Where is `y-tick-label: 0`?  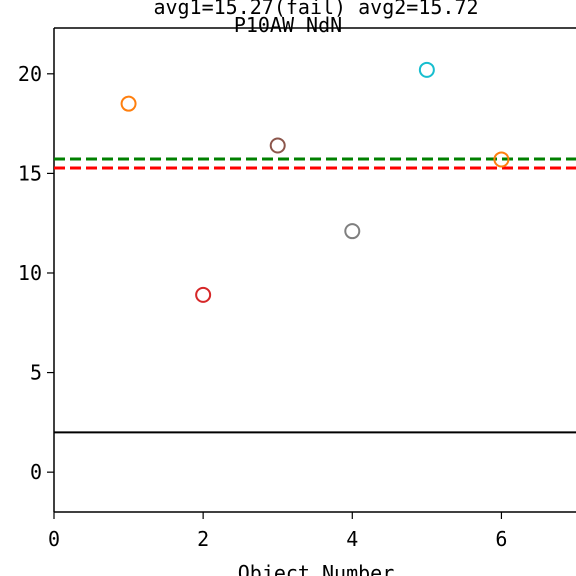 y-tick-label: 0 is located at coordinates (36, 472).